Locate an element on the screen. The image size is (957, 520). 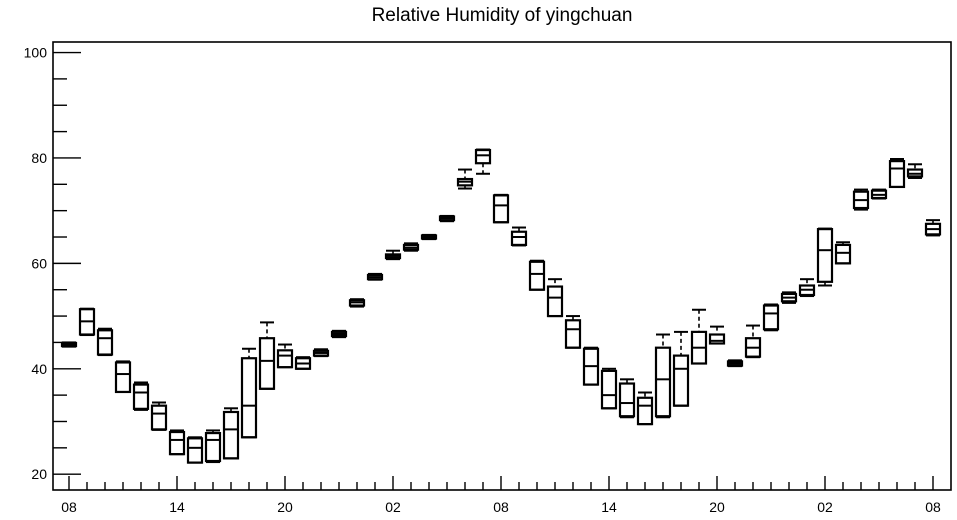
y-axis: 20 40 60 80 100 is located at coordinates (52, 263).